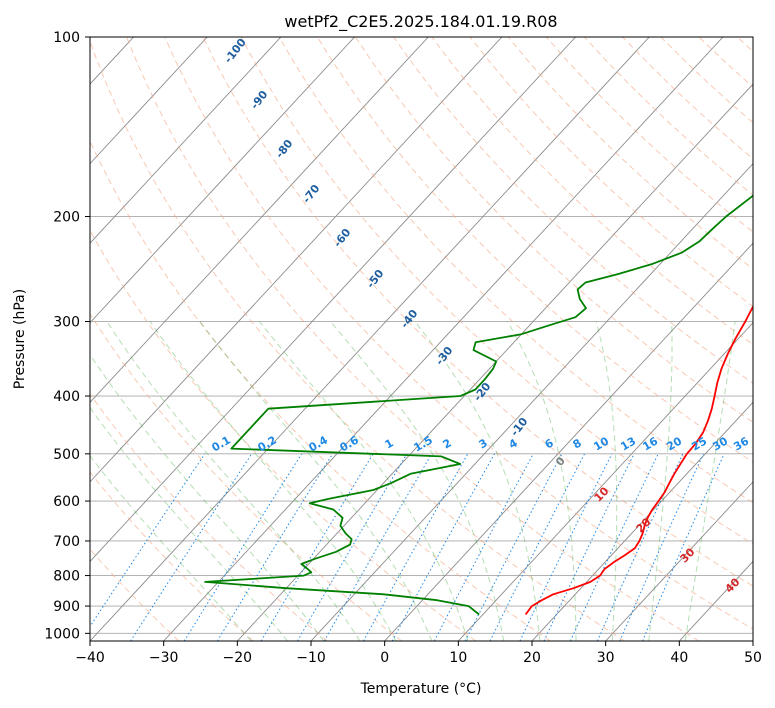 This screenshot has width=775, height=708. What do you see at coordinates (483, 443) in the screenshot?
I see `mixing-ratio-label: 3` at bounding box center [483, 443].